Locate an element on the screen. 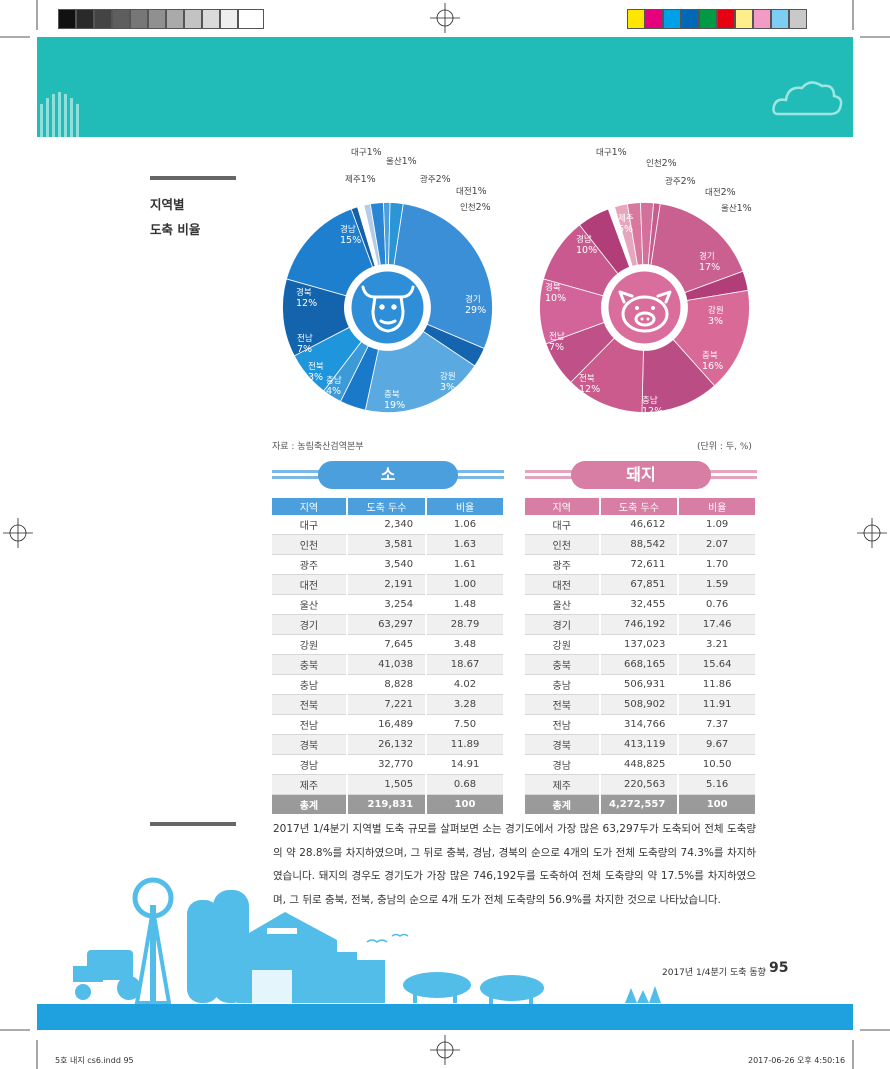 The image size is (890, 1069). cell-ratio: 1.09 is located at coordinates (717, 525).